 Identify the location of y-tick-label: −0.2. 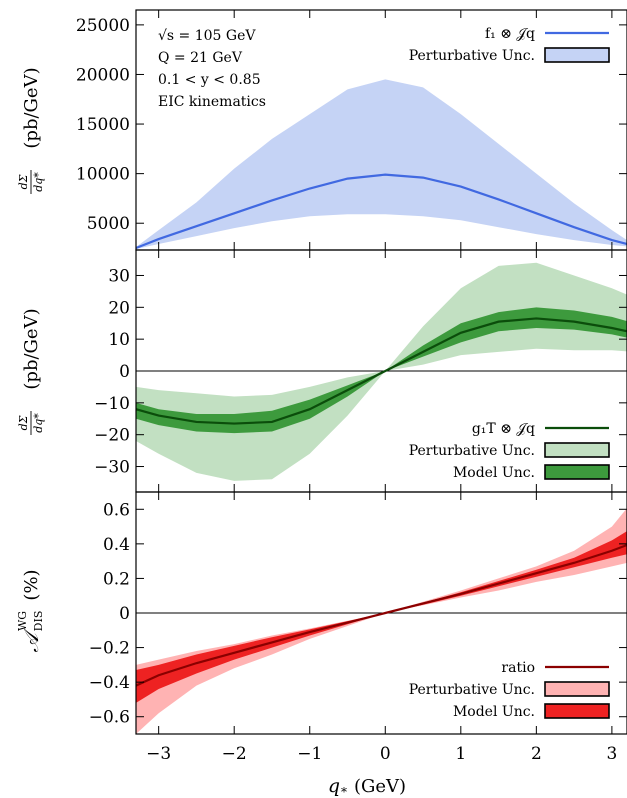
(109, 649).